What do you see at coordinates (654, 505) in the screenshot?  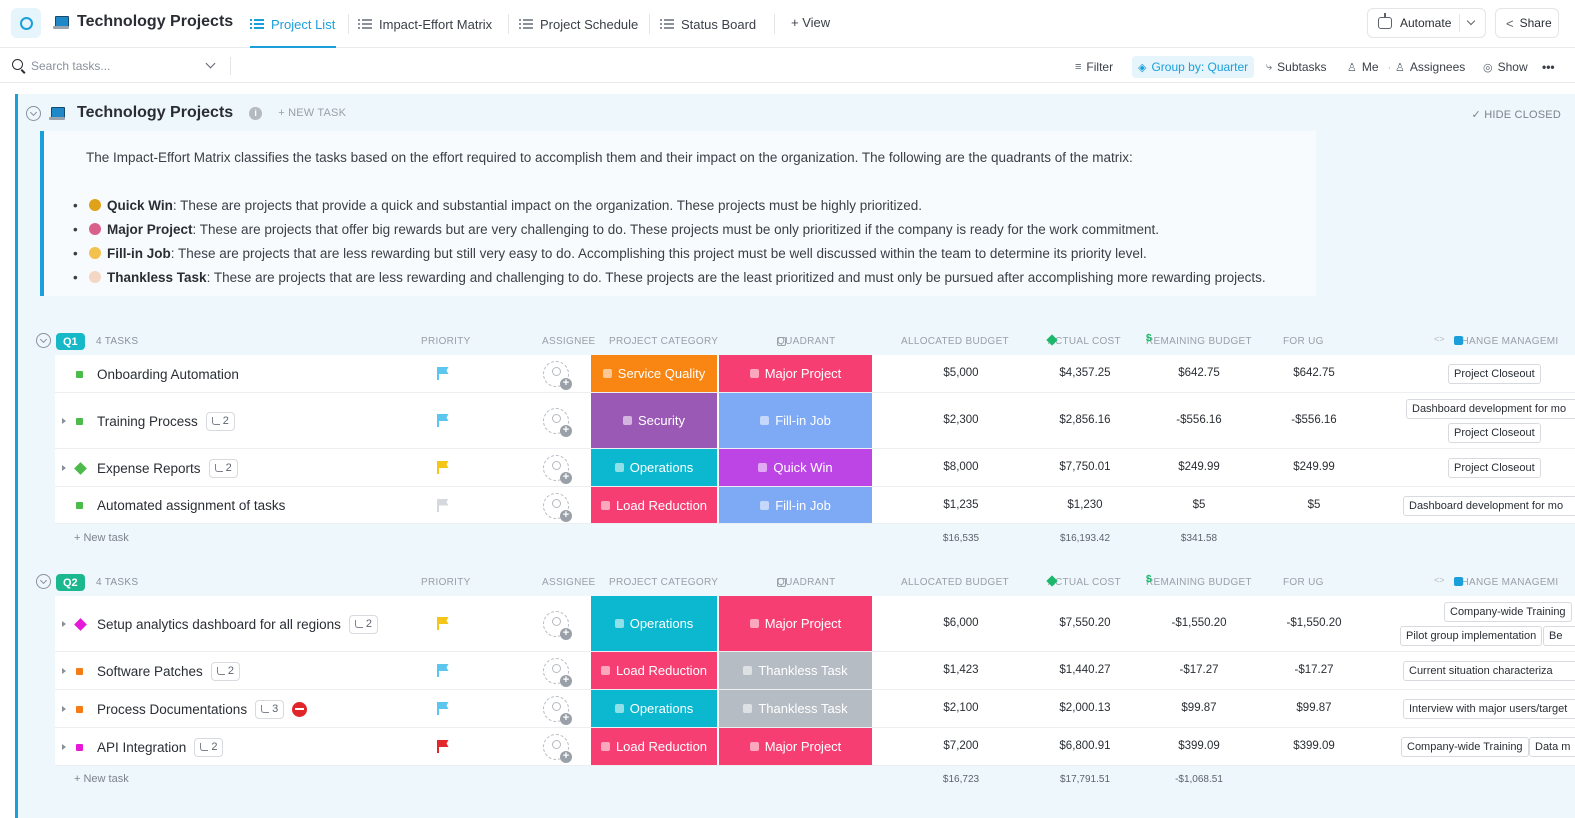 I see `project-category-cell: Load Reduction` at bounding box center [654, 505].